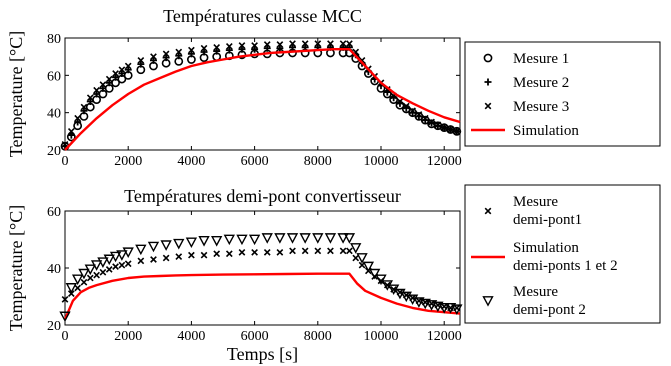 The height and width of the screenshot is (366, 671). I want to click on y-tick-label: 60, so click(54, 76).